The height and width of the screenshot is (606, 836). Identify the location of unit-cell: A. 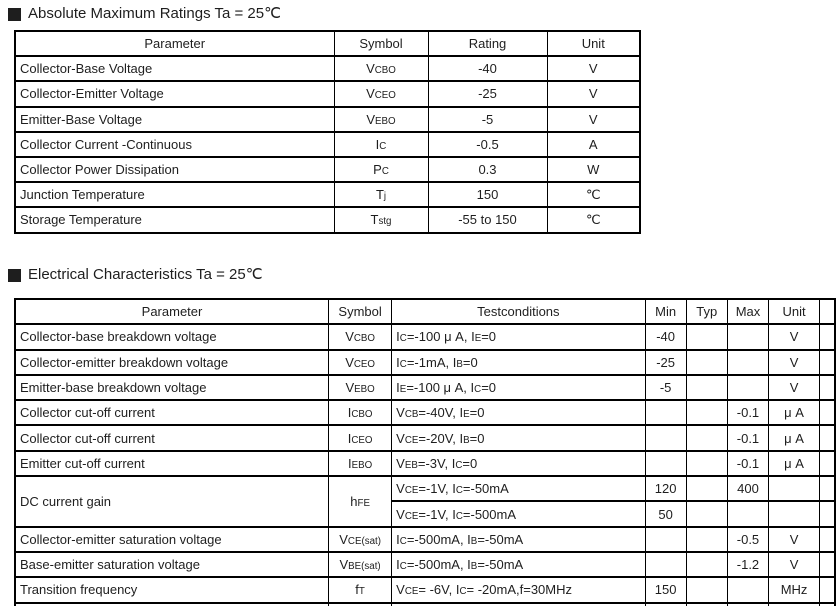
(593, 144).